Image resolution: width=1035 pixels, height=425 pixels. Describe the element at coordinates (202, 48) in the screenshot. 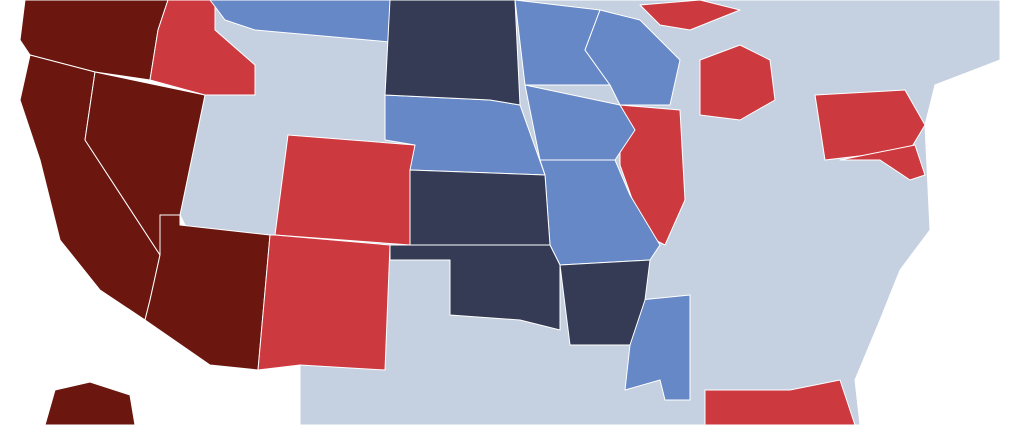

I see `state-id` at that location.